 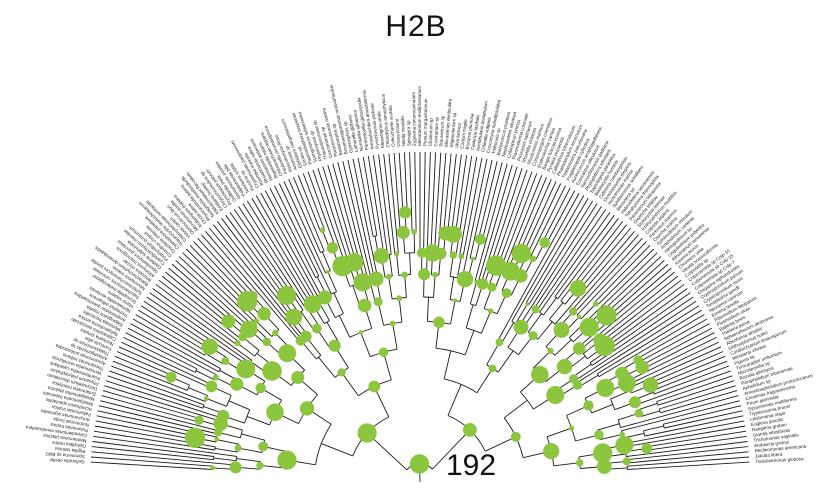 I want to click on leaf-label: Closterium sp, so click(x=431, y=132).